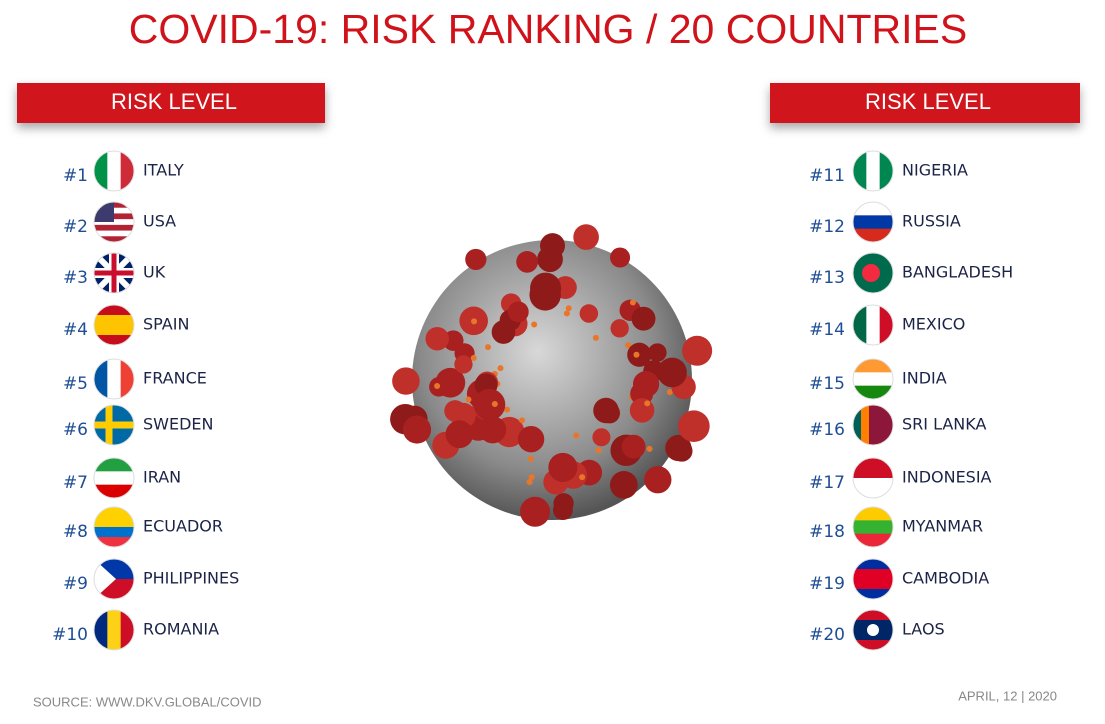 Image resolution: width=1105 pixels, height=724 pixels. I want to click on title: COVID-19: RISK RANKING / 20 COUNTRIES, so click(548, 29).